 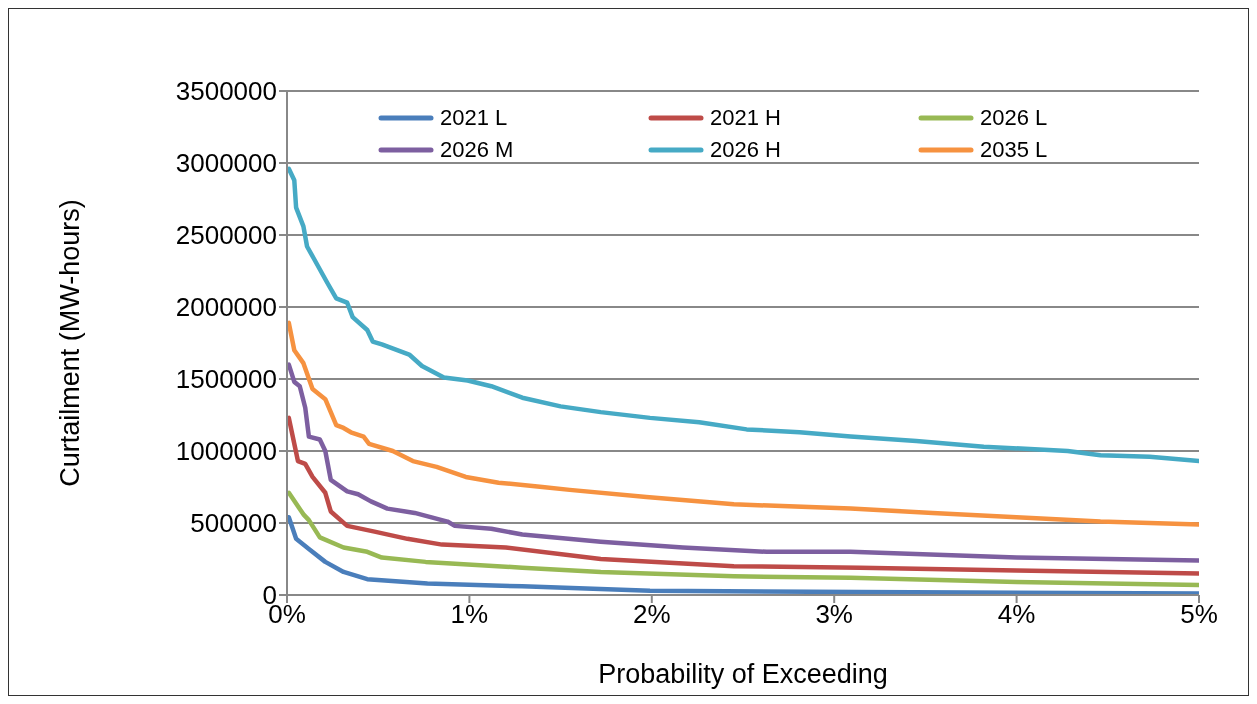 What do you see at coordinates (226, 163) in the screenshot?
I see `y-tick-label: 3000000` at bounding box center [226, 163].